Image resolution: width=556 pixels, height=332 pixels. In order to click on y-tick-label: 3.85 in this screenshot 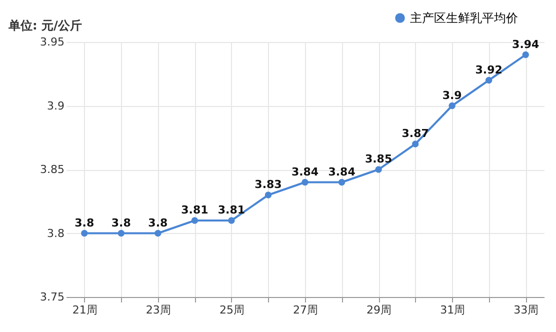, I will do `click(52, 169)`.